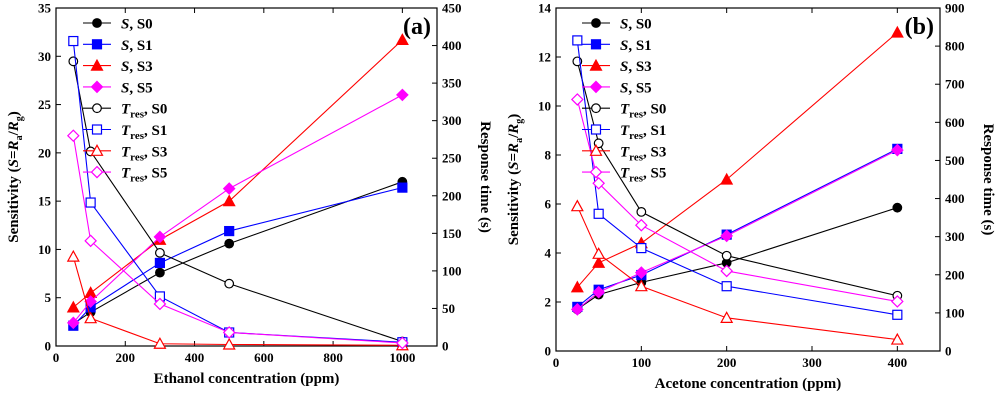 This screenshot has height=402, width=1000. I want to click on y-tick-label: 2, so click(548, 302).